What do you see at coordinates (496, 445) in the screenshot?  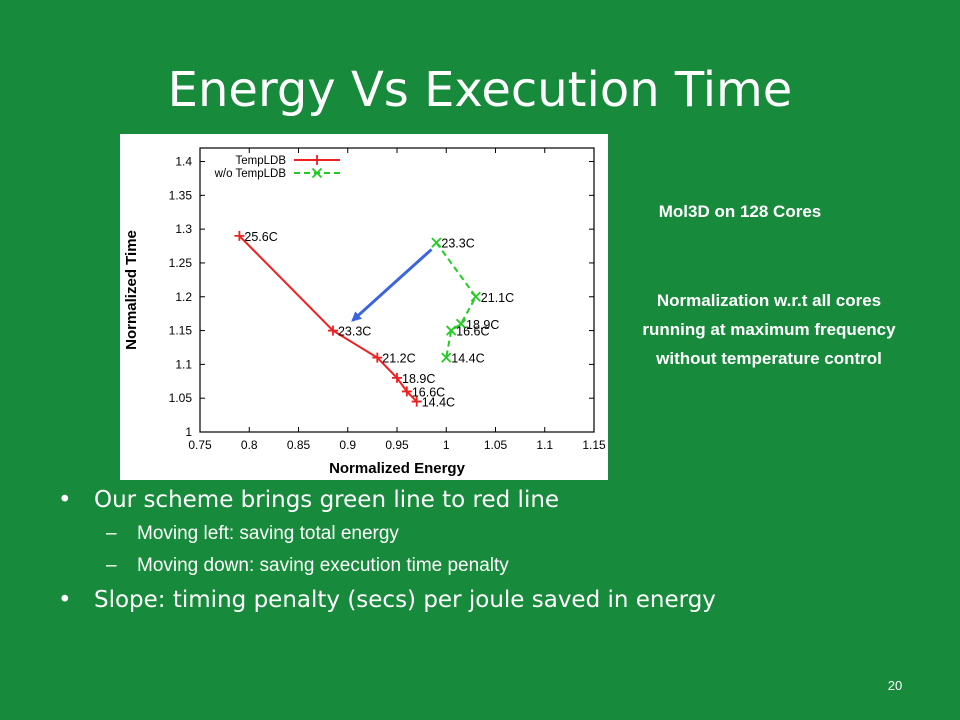 I see `x-tick-label: 1.05` at bounding box center [496, 445].